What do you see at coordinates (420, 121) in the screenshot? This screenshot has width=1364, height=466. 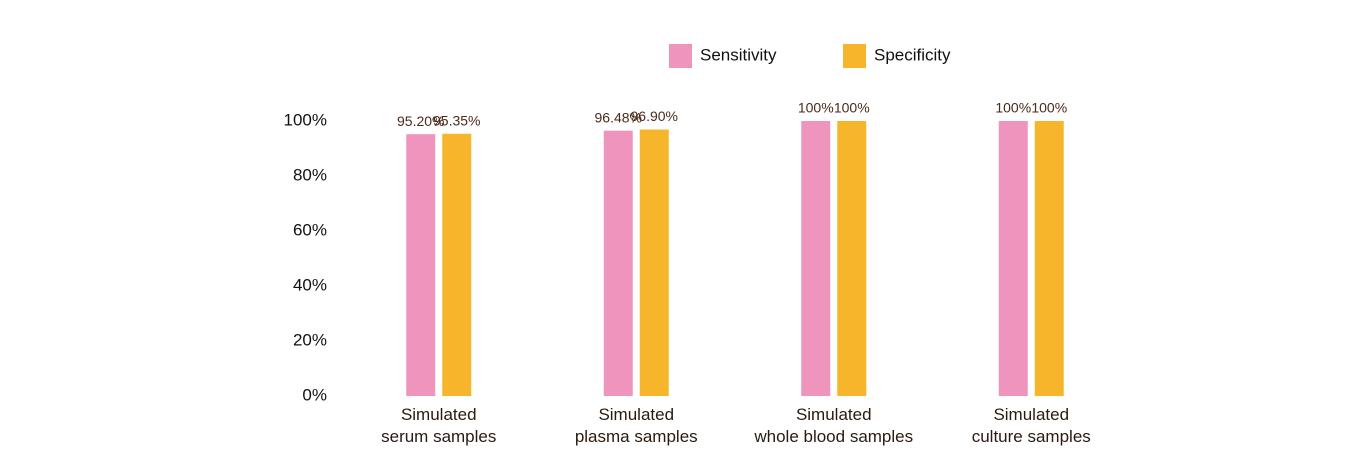 I see `value-label: 95.20%` at bounding box center [420, 121].